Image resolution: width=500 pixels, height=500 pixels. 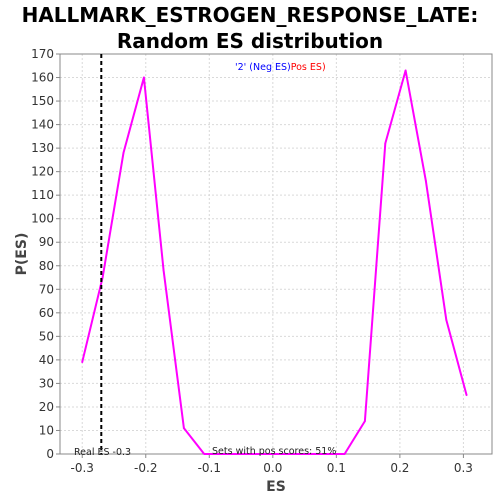 I want to click on y-tick-label: 160, so click(x=42, y=78).